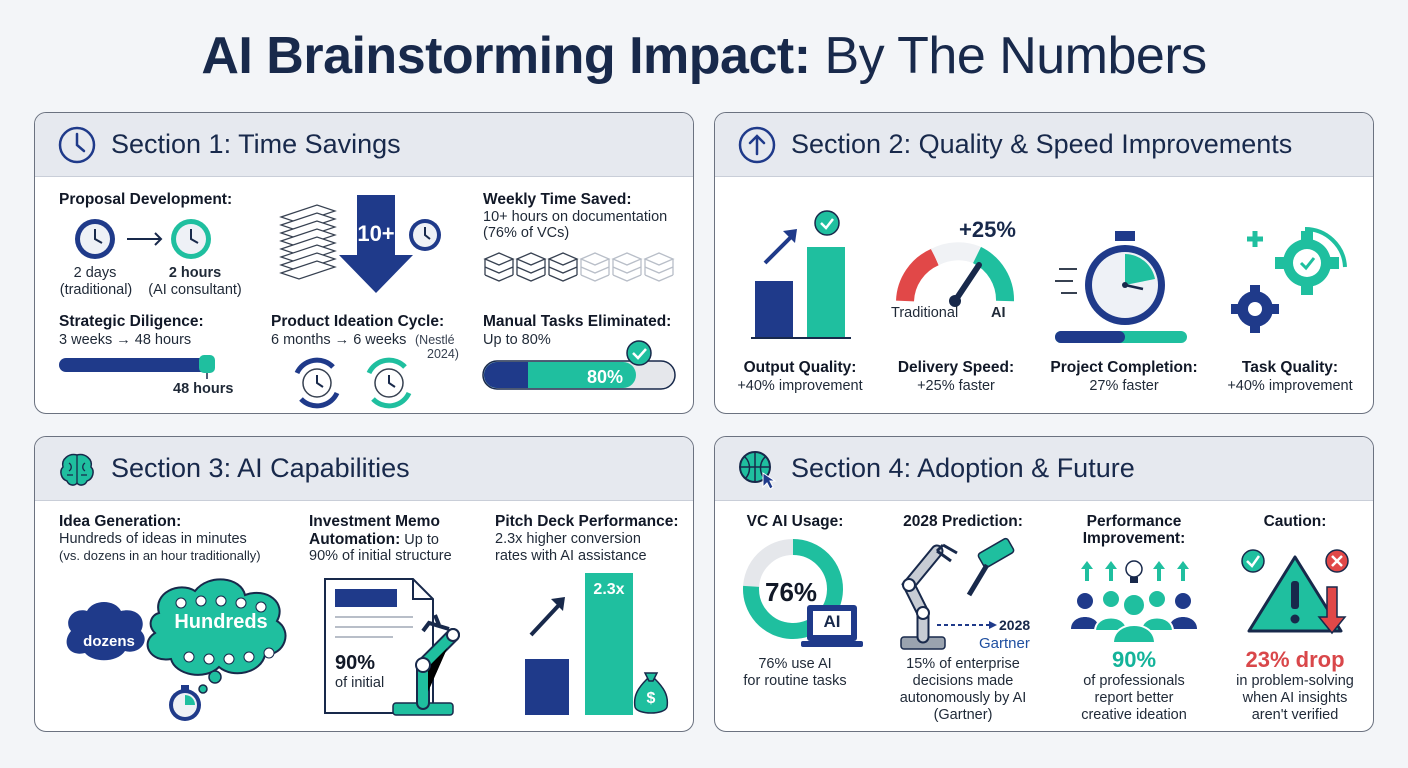 The width and height of the screenshot is (1408, 768). I want to click on ideation-note1: (Nestlé, so click(435, 340).